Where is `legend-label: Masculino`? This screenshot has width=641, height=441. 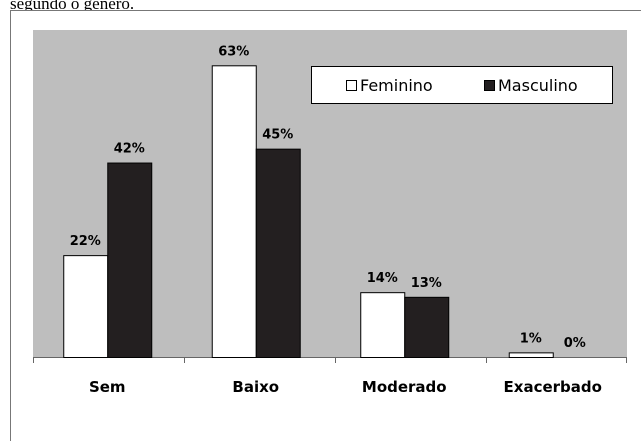 legend-label: Masculino is located at coordinates (538, 85).